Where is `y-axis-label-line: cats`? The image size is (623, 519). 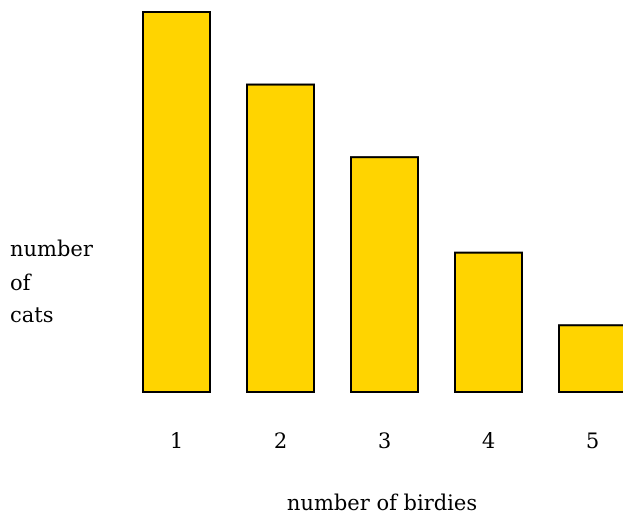 y-axis-label-line: cats is located at coordinates (32, 315).